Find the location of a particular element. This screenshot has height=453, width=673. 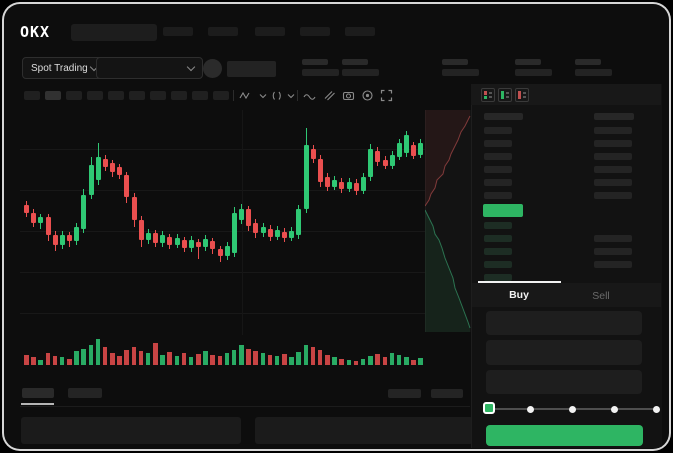

stat-value-placeholder is located at coordinates (360, 72).